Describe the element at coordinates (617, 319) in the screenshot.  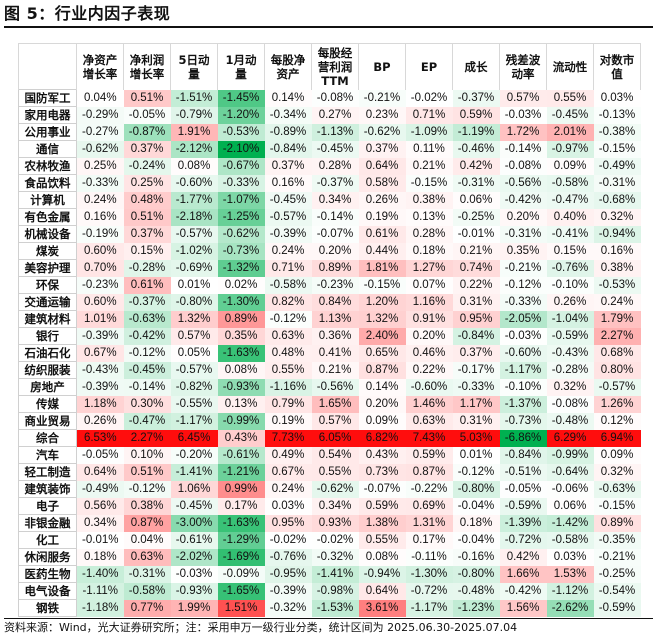
I see `heatmap-cell: 1.79%` at that location.